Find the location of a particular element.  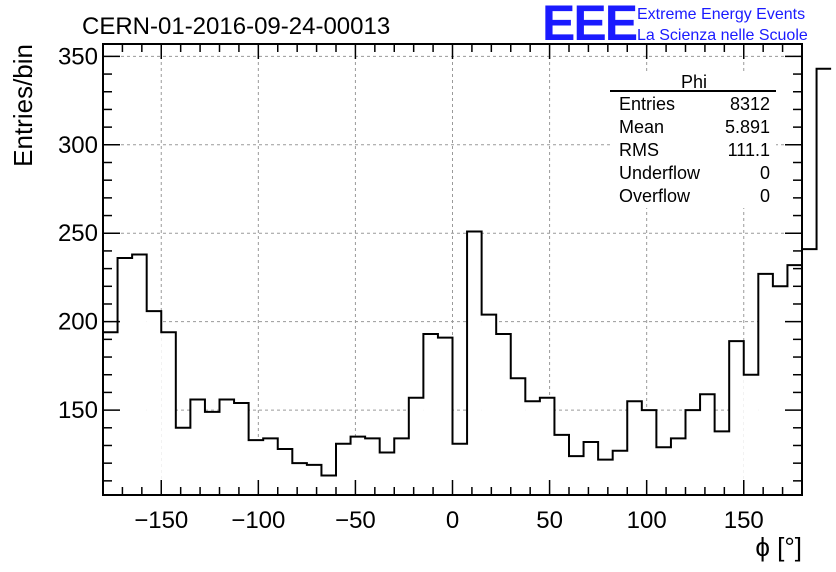

y-tick-label: 300 is located at coordinates (78, 145).